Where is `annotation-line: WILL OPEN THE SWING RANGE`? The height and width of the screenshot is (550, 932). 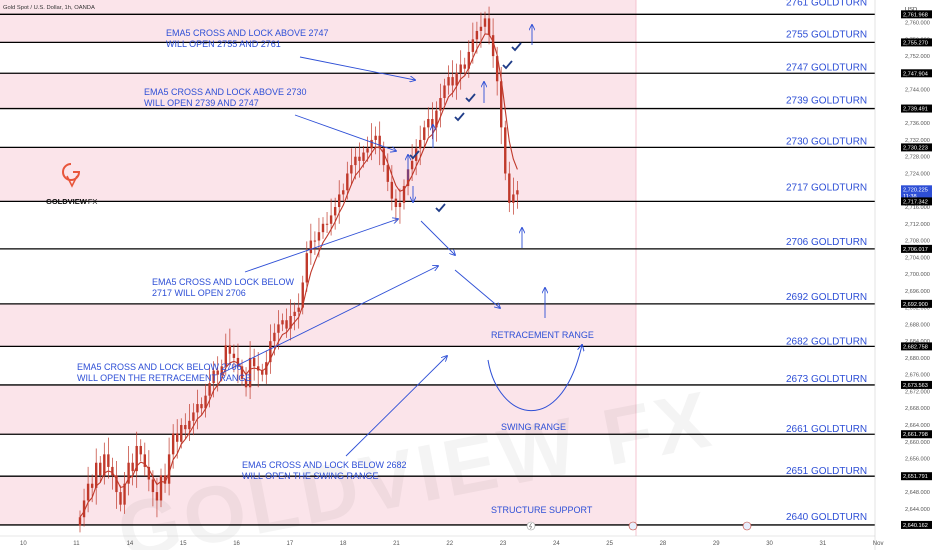 annotation-line: WILL OPEN THE SWING RANGE is located at coordinates (310, 476).